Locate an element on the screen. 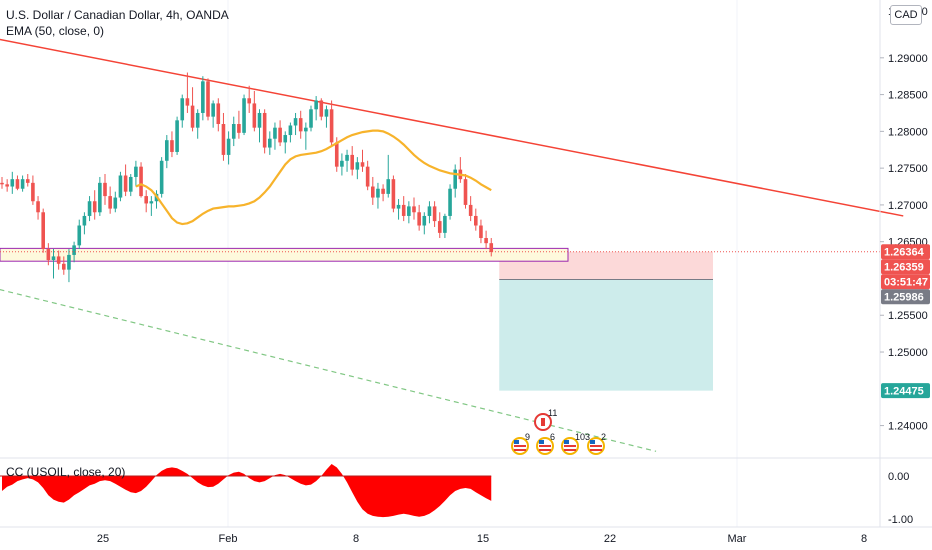 The height and width of the screenshot is (550, 932). event-count: 9 is located at coordinates (527, 437).